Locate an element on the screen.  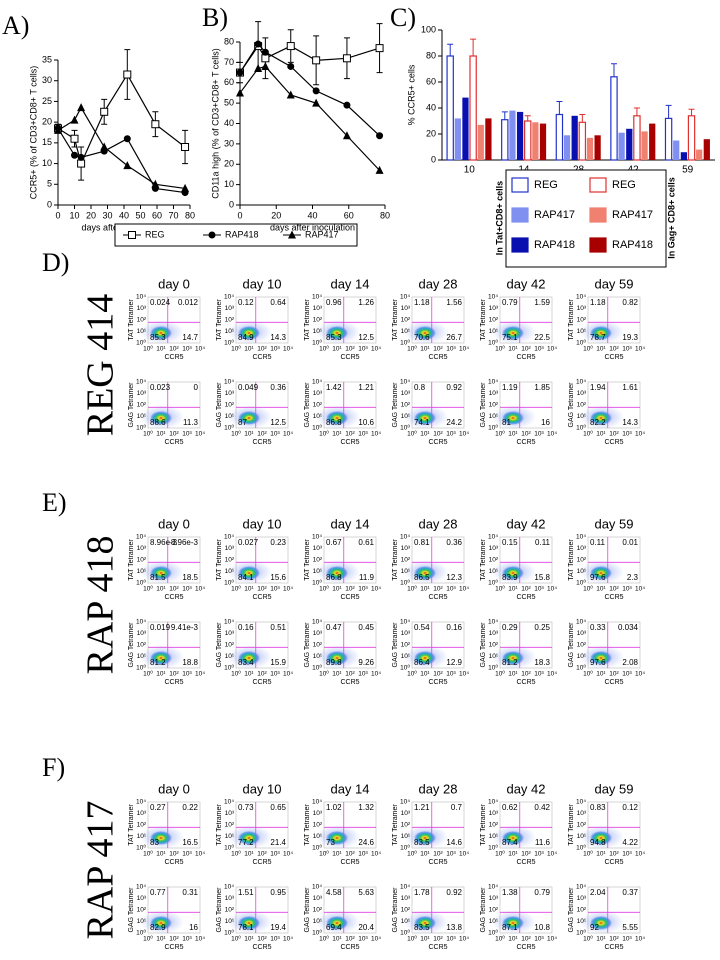
legend-label: RAP417 is located at coordinates (322, 234).